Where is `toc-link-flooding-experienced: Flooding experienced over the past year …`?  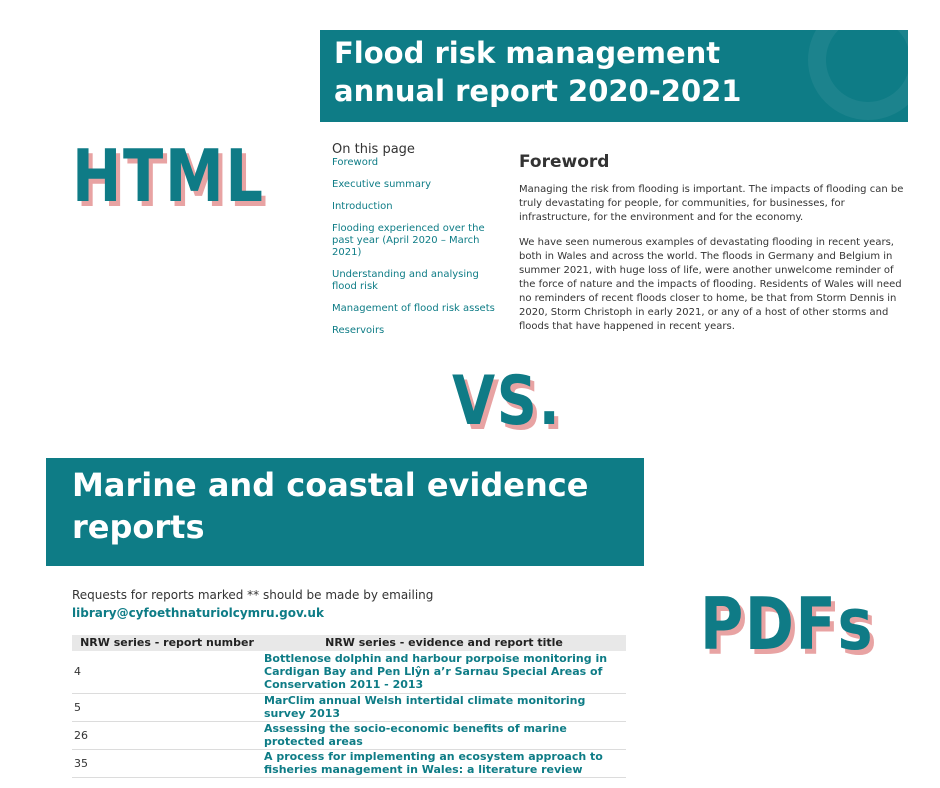 toc-link-flooding-experienced: Flooding experienced over the past year … is located at coordinates (408, 240).